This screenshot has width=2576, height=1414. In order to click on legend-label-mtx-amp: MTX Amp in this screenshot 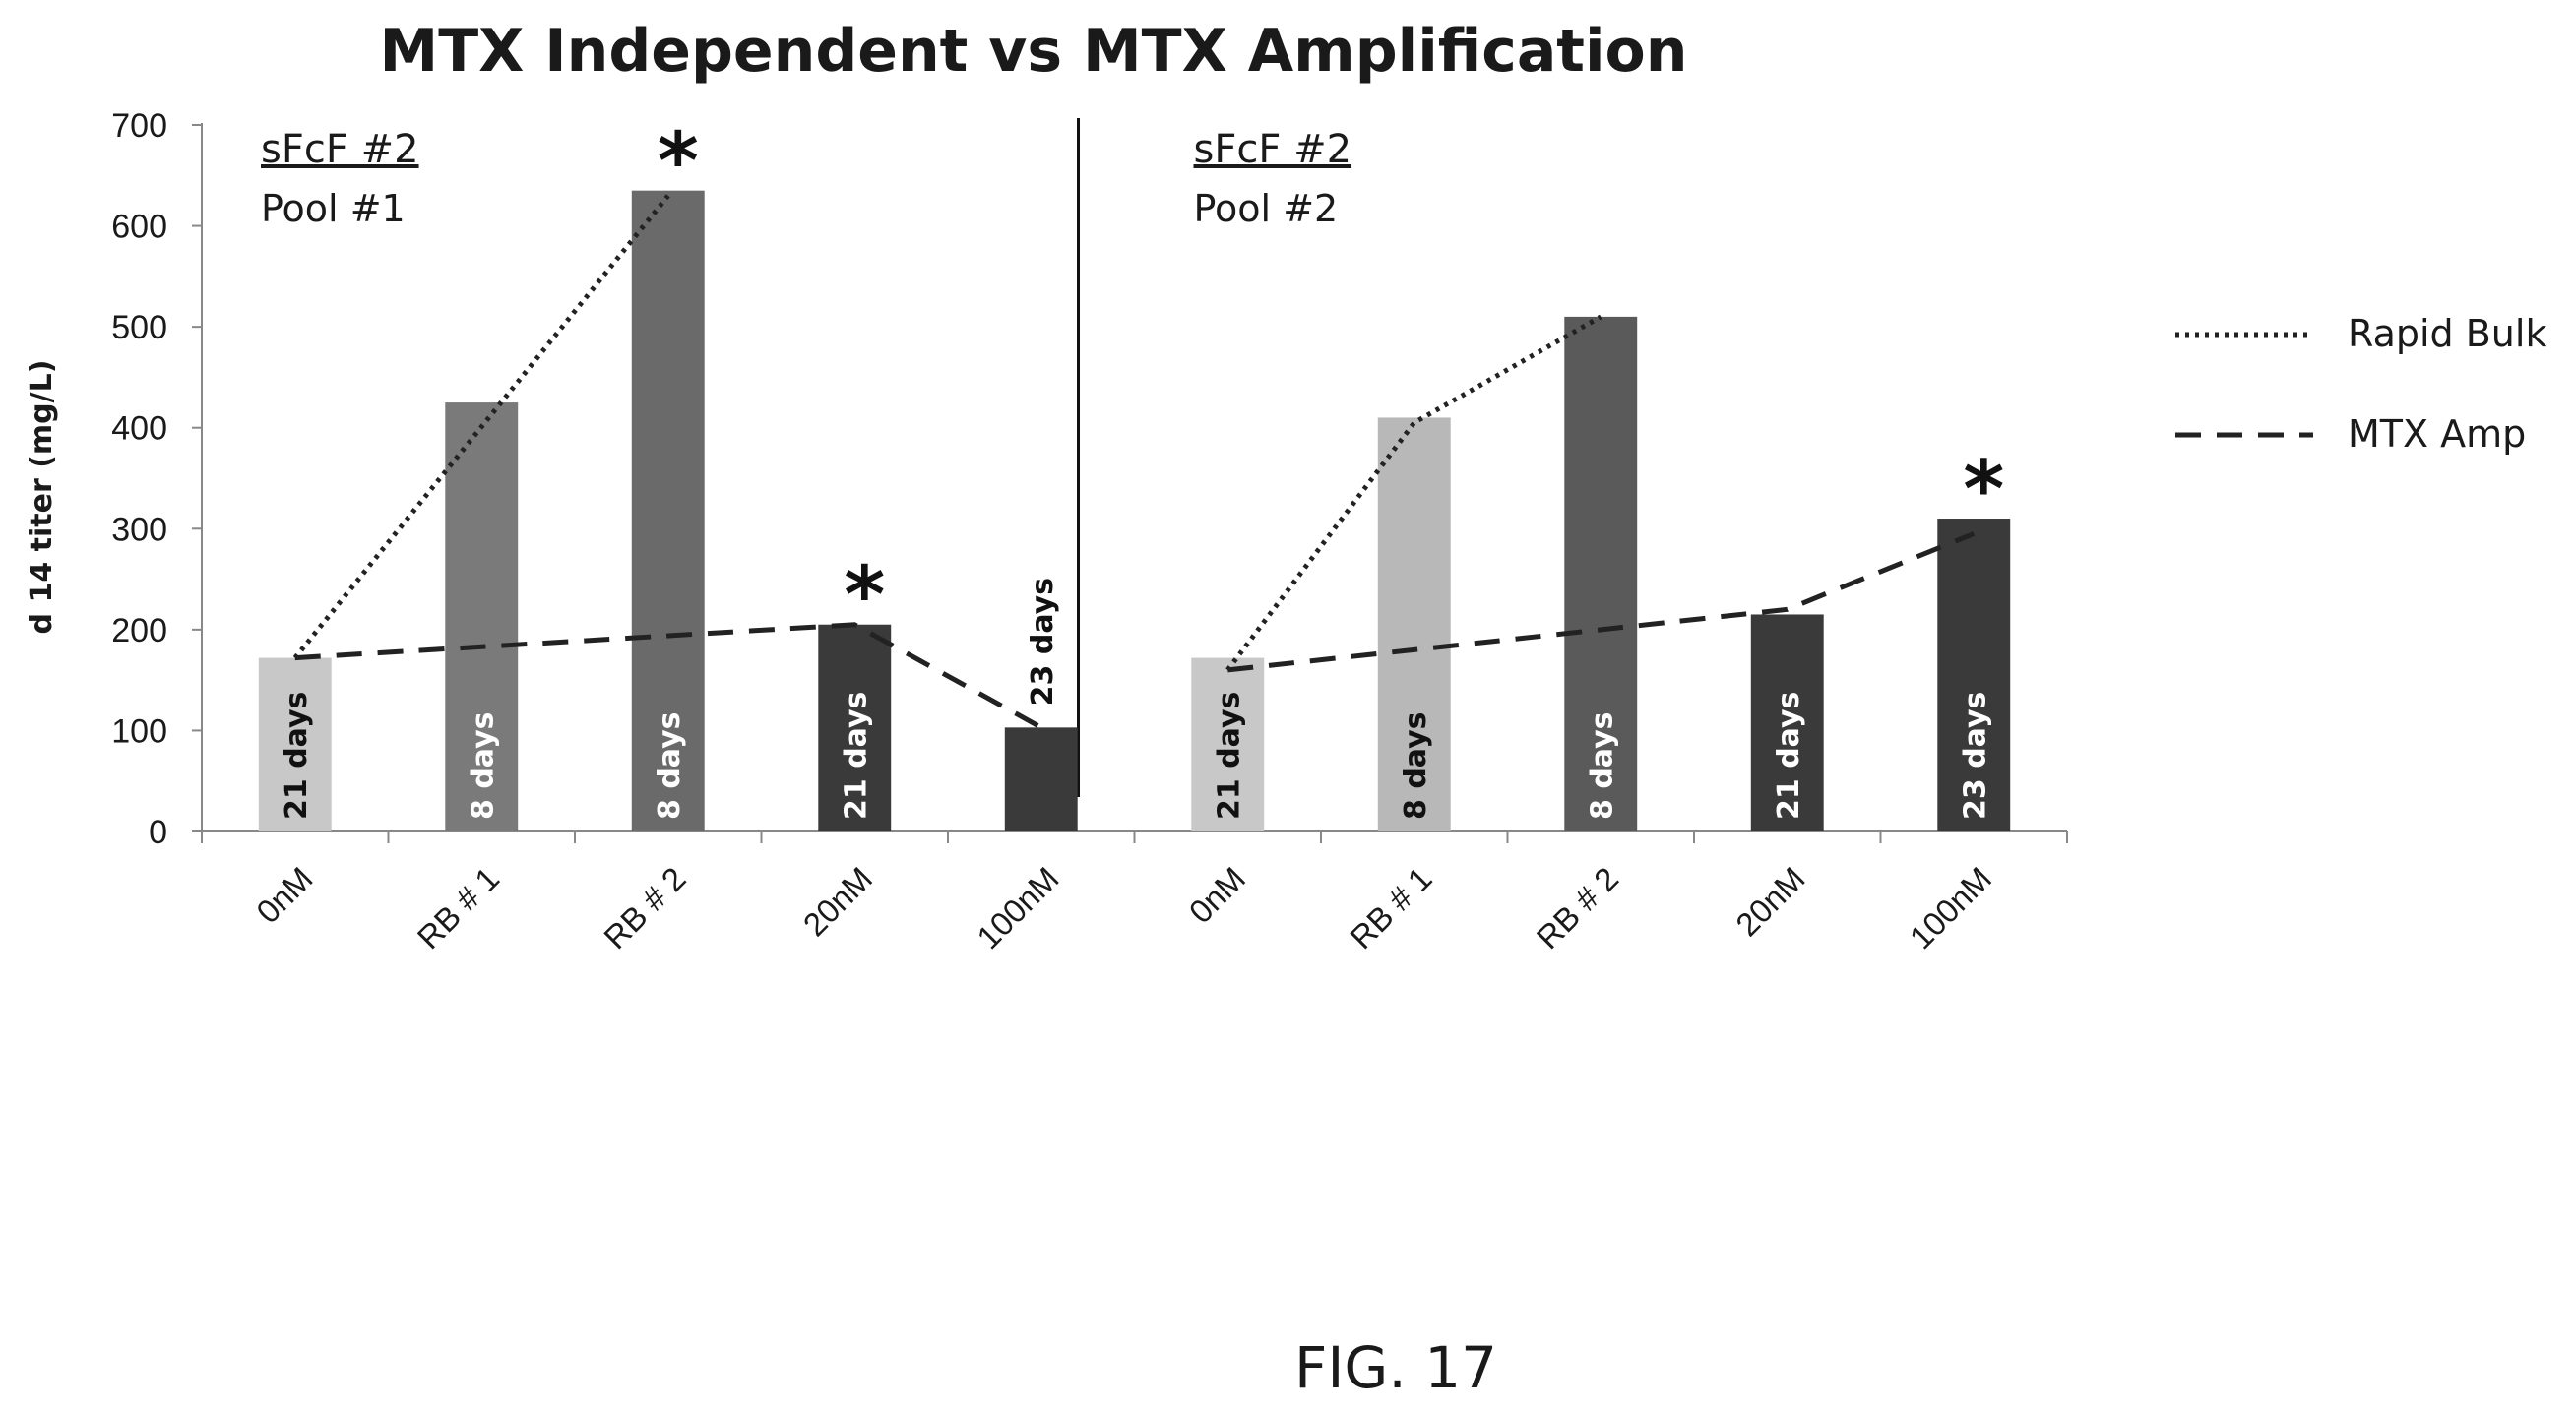, I will do `click(2437, 434)`.